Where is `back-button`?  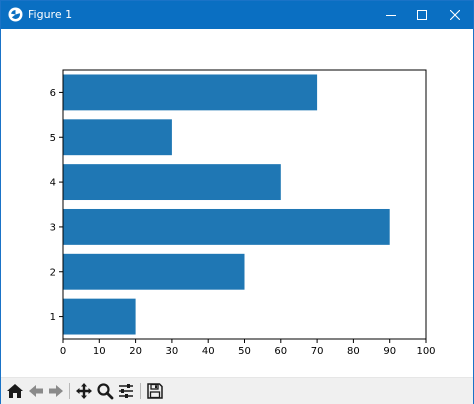 back-button is located at coordinates (36, 391).